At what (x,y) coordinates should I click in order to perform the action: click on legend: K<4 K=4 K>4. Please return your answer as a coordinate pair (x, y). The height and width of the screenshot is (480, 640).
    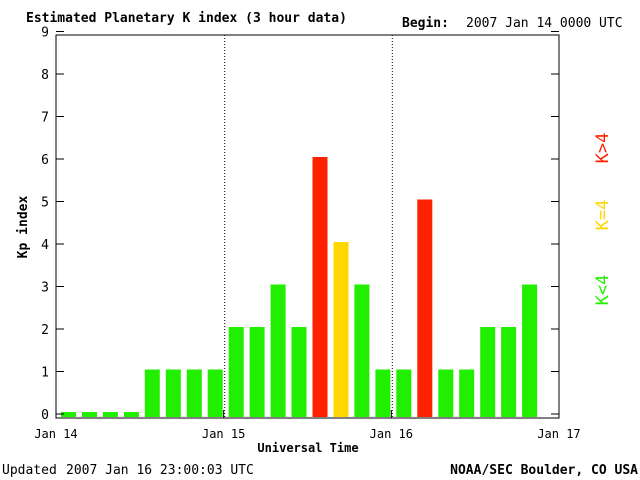
    Looking at the image, I should click on (603, 219).